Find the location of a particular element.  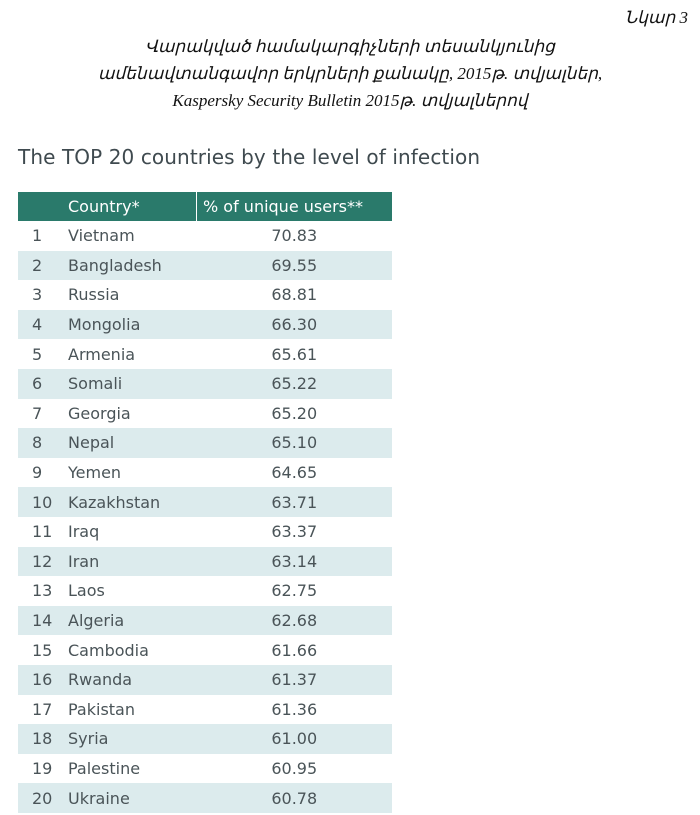

table-row: 15 Cambodia 61.66 is located at coordinates (205, 650).